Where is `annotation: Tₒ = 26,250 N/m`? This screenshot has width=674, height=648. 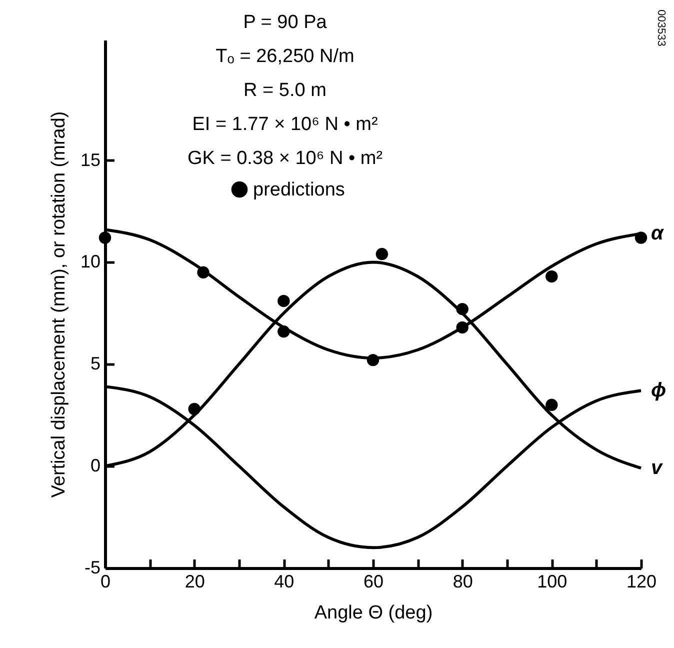
annotation: Tₒ = 26,250 N/m is located at coordinates (285, 56).